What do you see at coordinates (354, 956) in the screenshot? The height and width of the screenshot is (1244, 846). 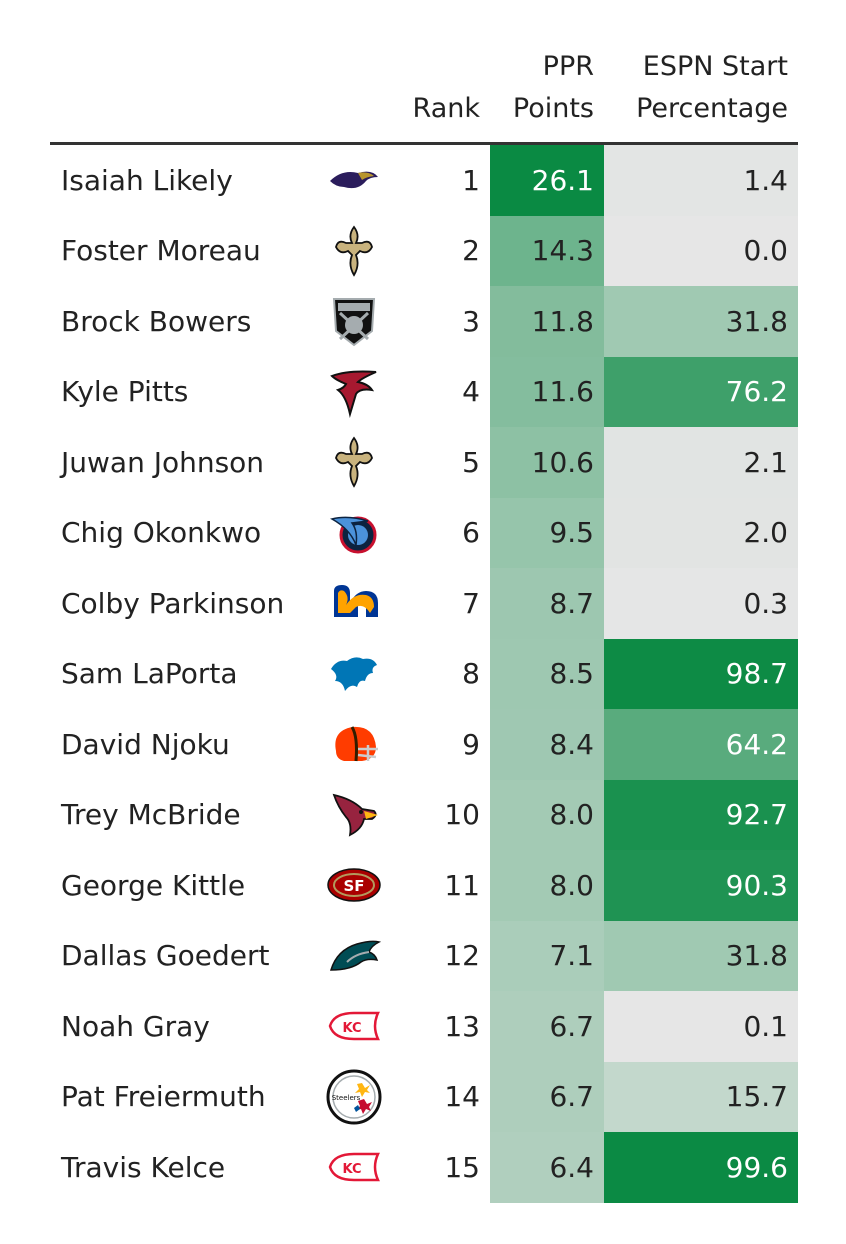 I see `eagles-logo-icon` at bounding box center [354, 956].